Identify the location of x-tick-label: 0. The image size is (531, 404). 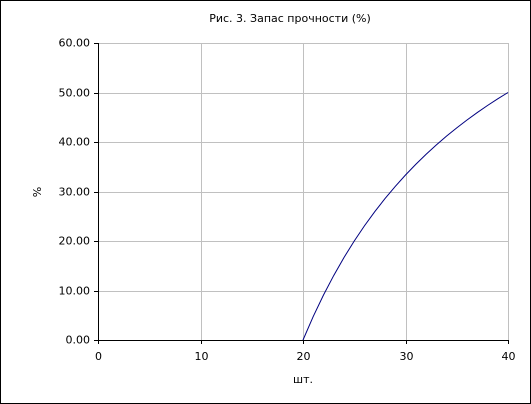
(98, 356).